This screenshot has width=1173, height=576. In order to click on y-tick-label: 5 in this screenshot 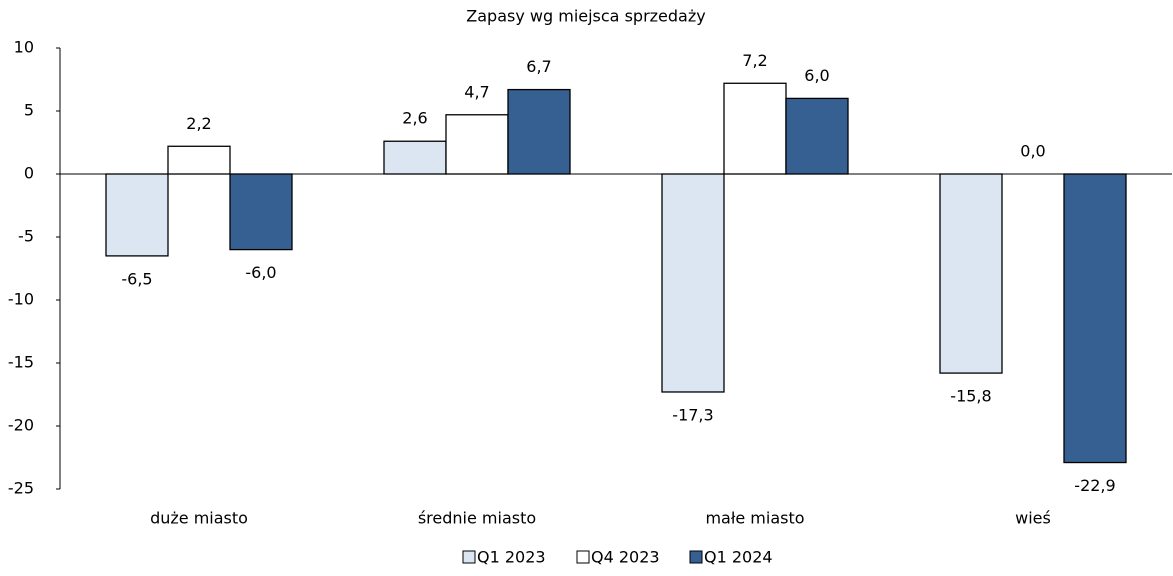, I will do `click(29, 110)`.